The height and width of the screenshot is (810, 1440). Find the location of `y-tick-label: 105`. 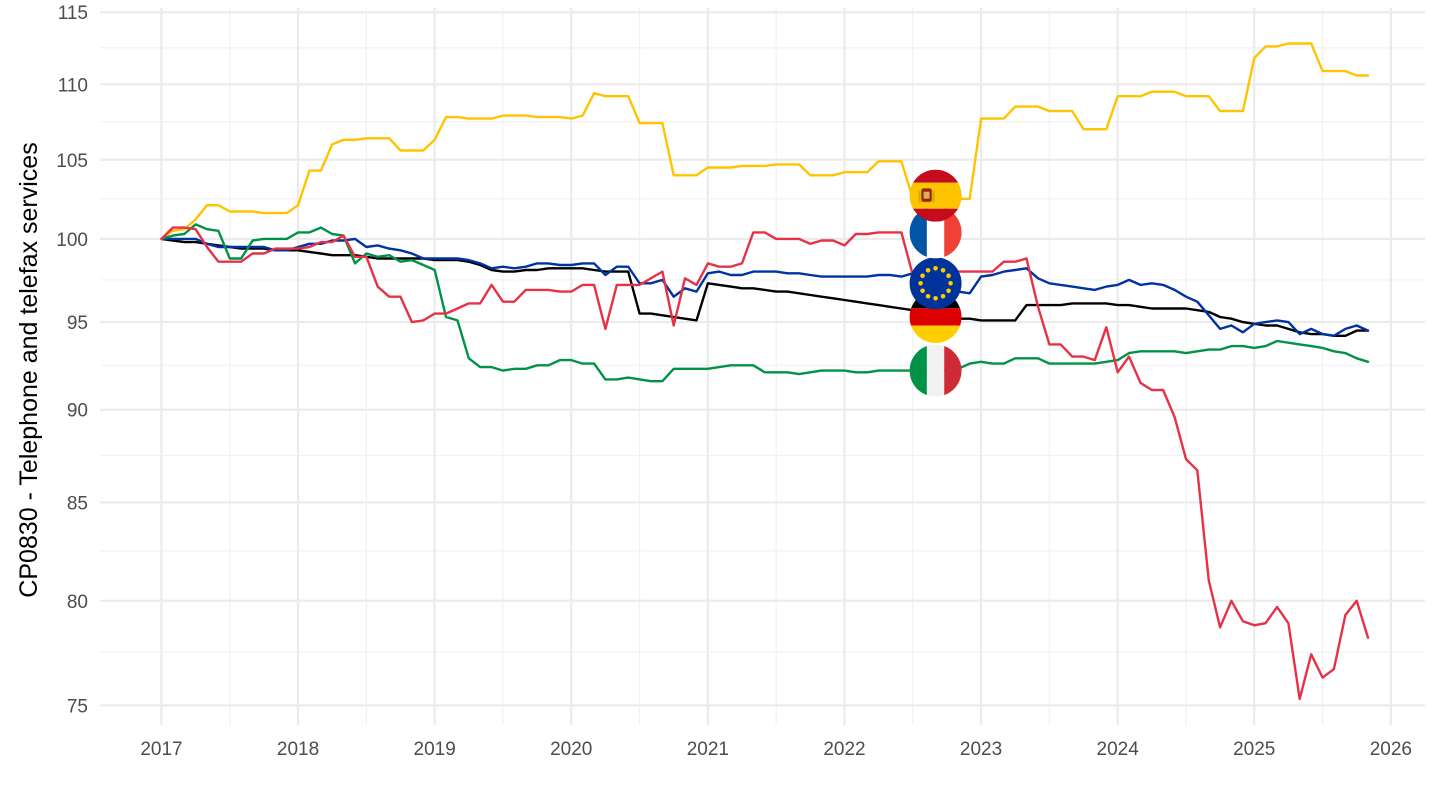

y-tick-label: 105 is located at coordinates (72, 161).